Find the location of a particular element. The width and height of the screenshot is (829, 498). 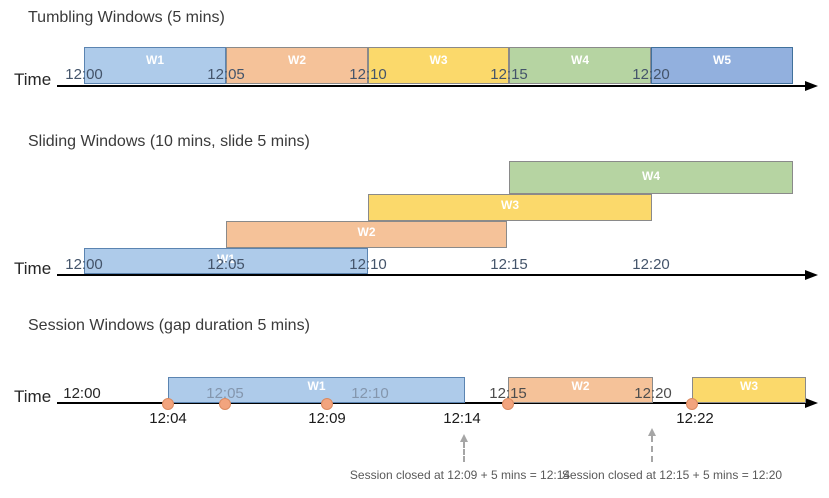

sliding-window-label-w2: W2 is located at coordinates (366, 232).